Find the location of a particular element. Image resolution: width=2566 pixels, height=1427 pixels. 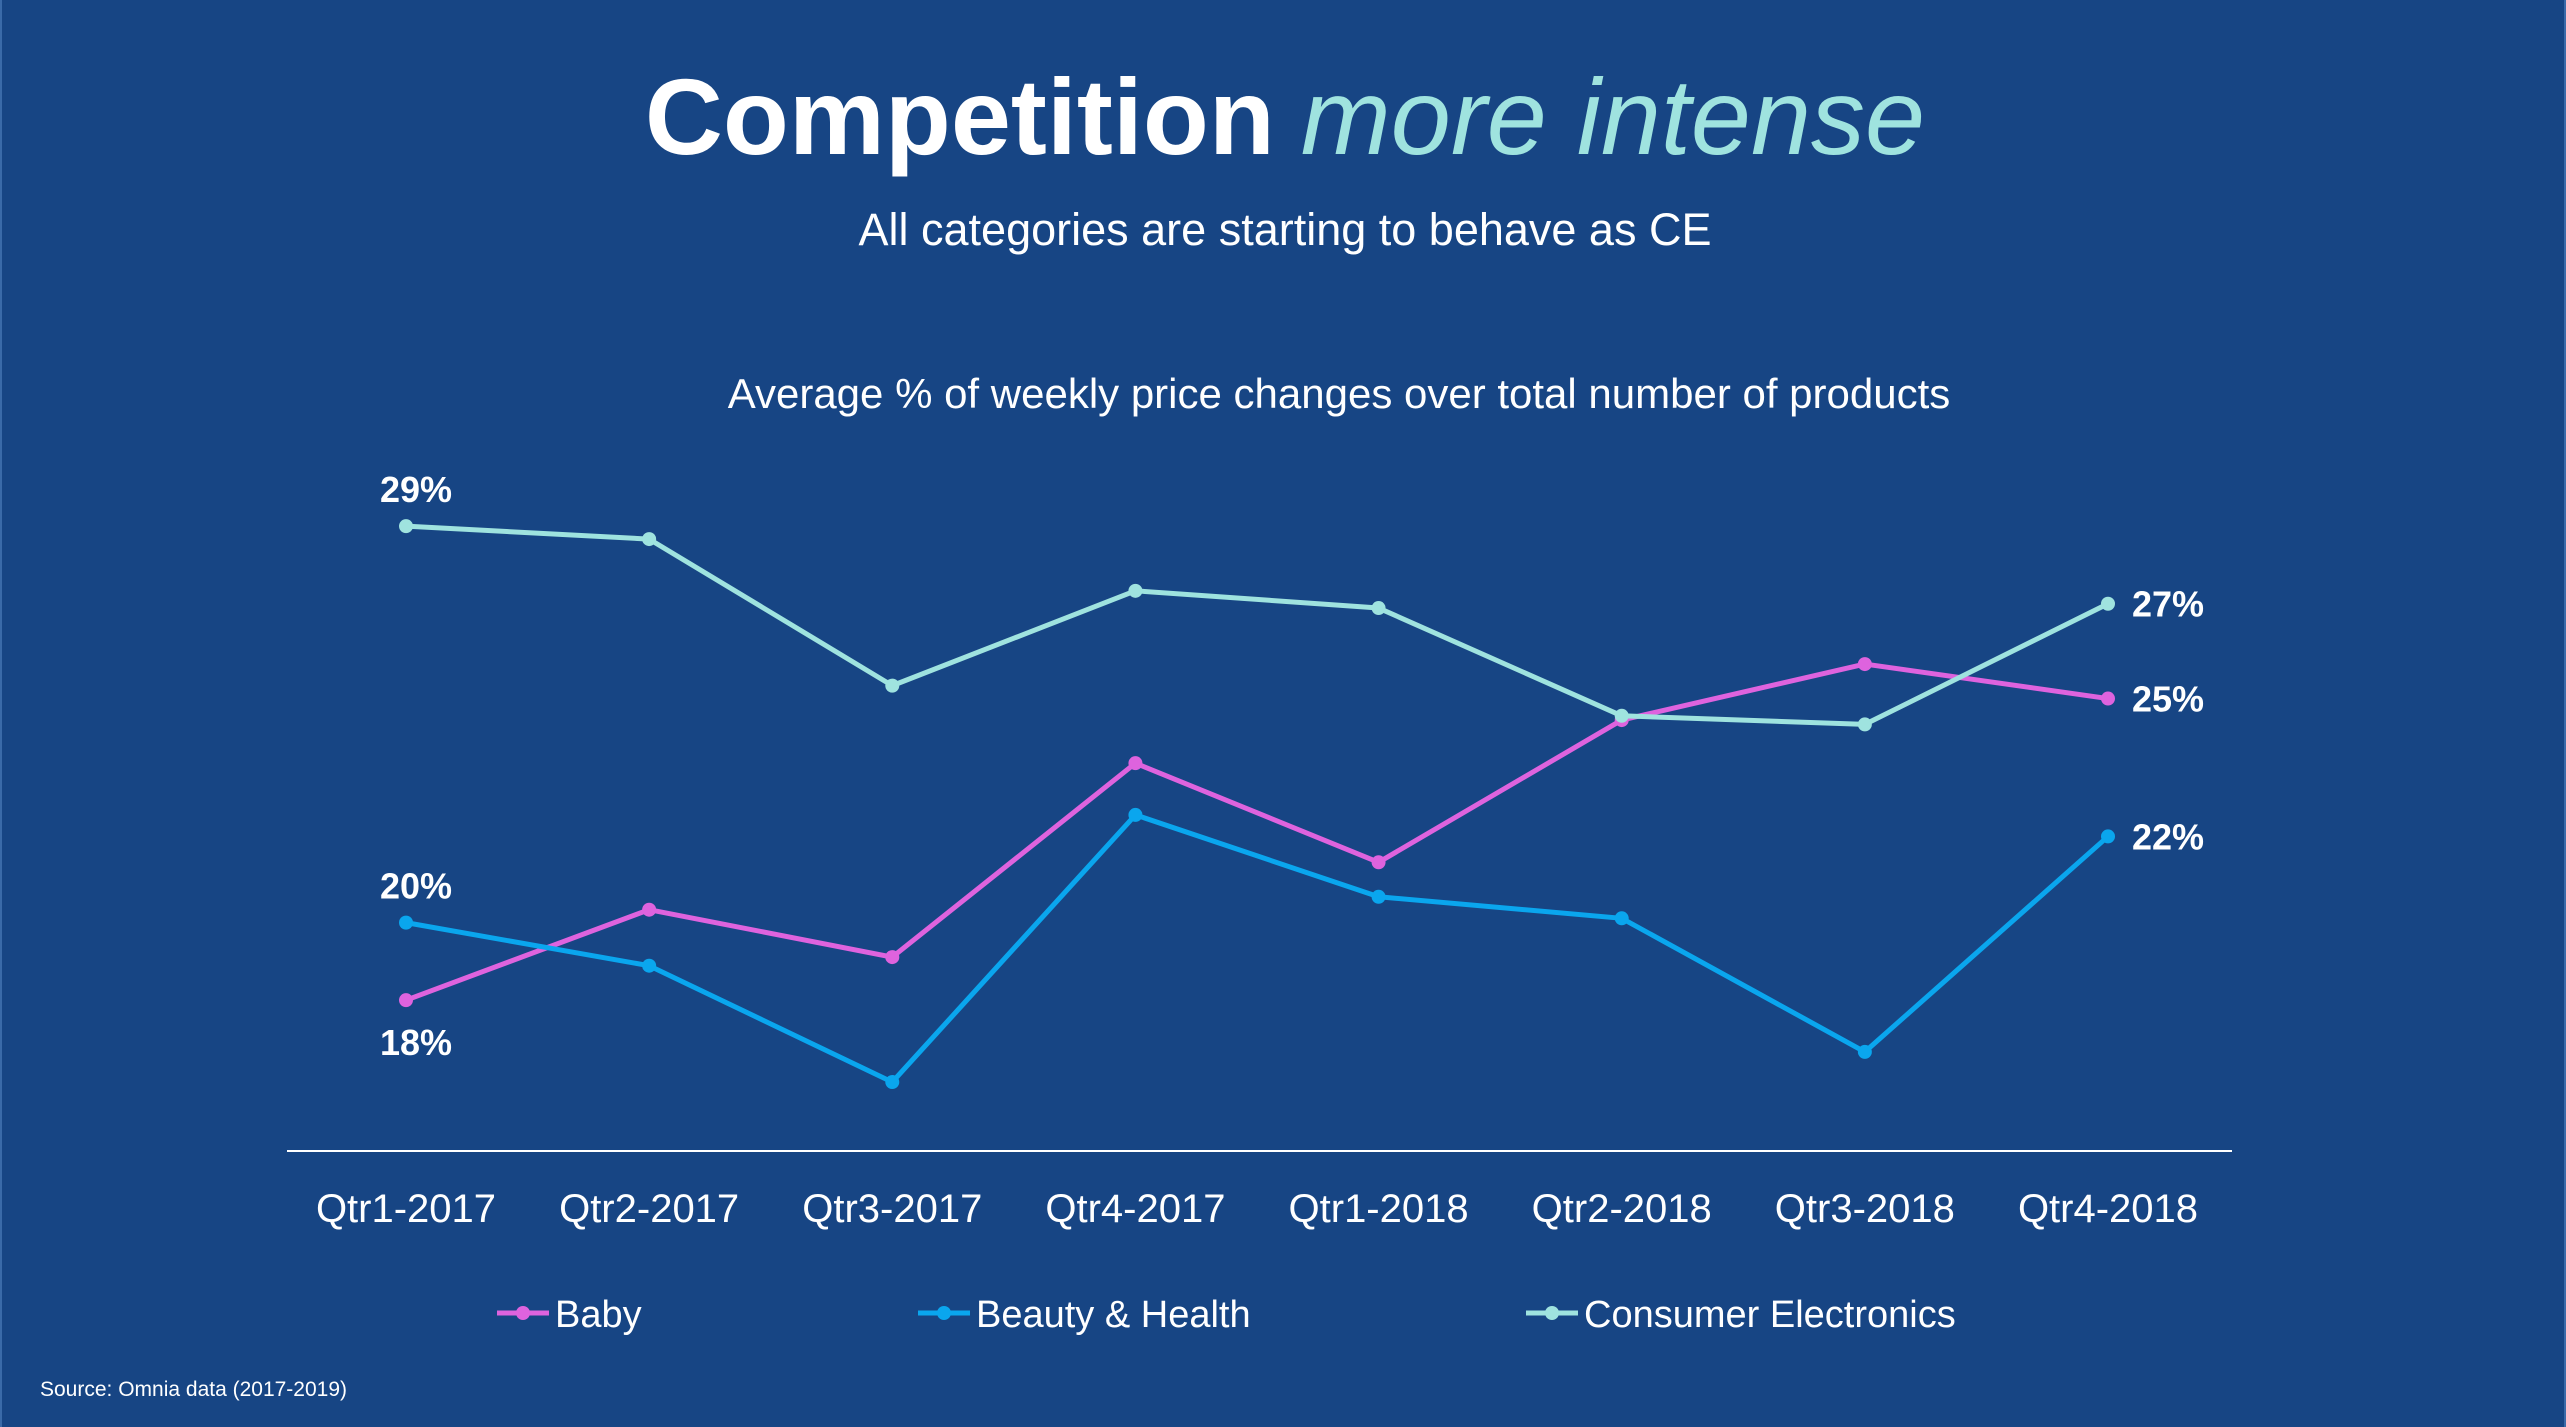

x-tick-label: Qtr4-2017 is located at coordinates (1135, 1209).